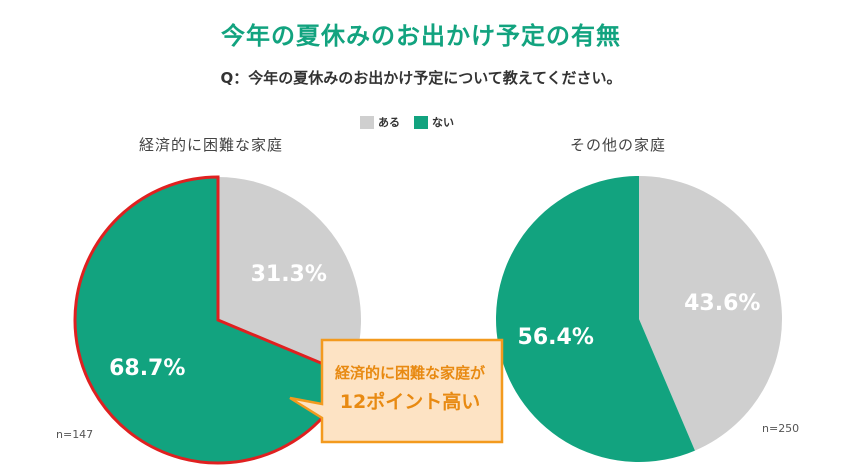 Image resolution: width=842 pixels, height=470 pixels. I want to click on pie-data-label-aru: 31.3%, so click(289, 274).